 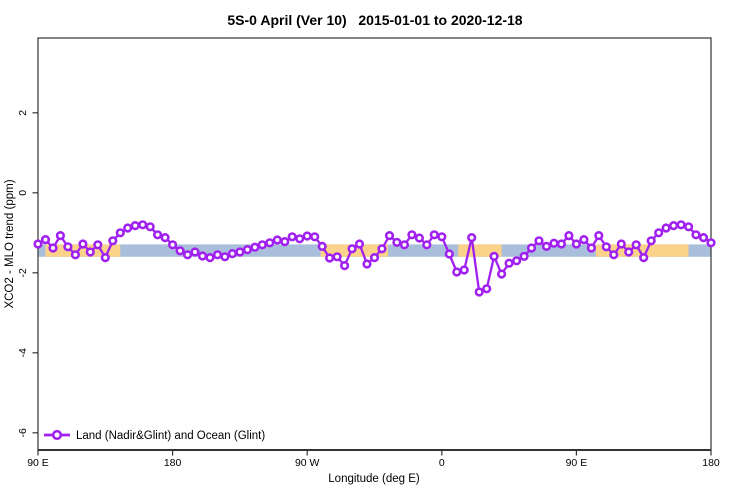 I want to click on legend-marker-icon, so click(x=57, y=435).